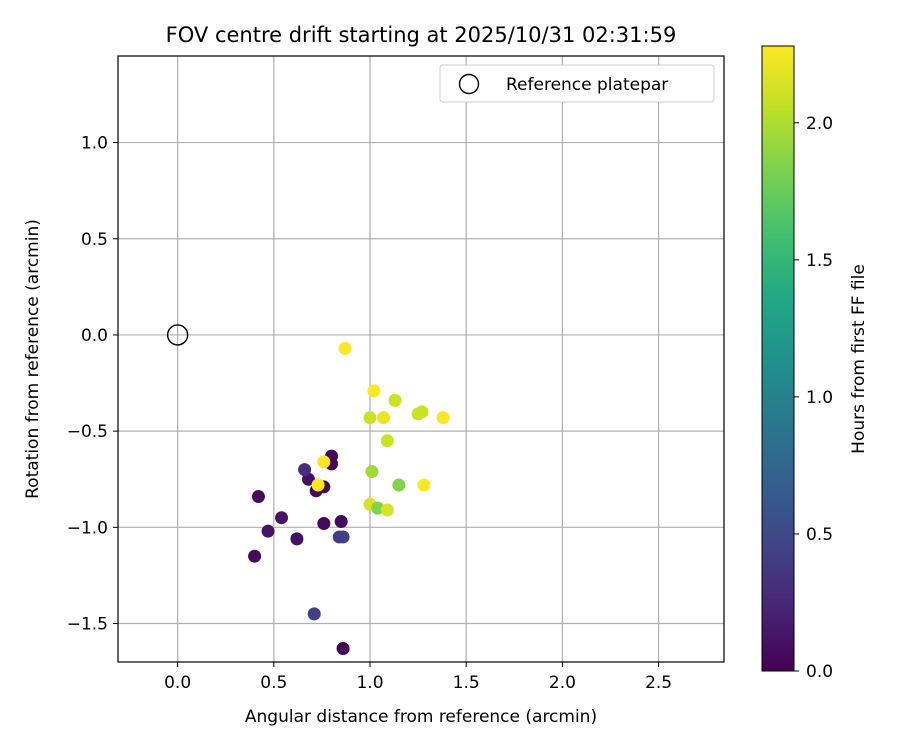 The image size is (900, 750). What do you see at coordinates (469, 84) in the screenshot?
I see `legend-reference-marker` at bounding box center [469, 84].